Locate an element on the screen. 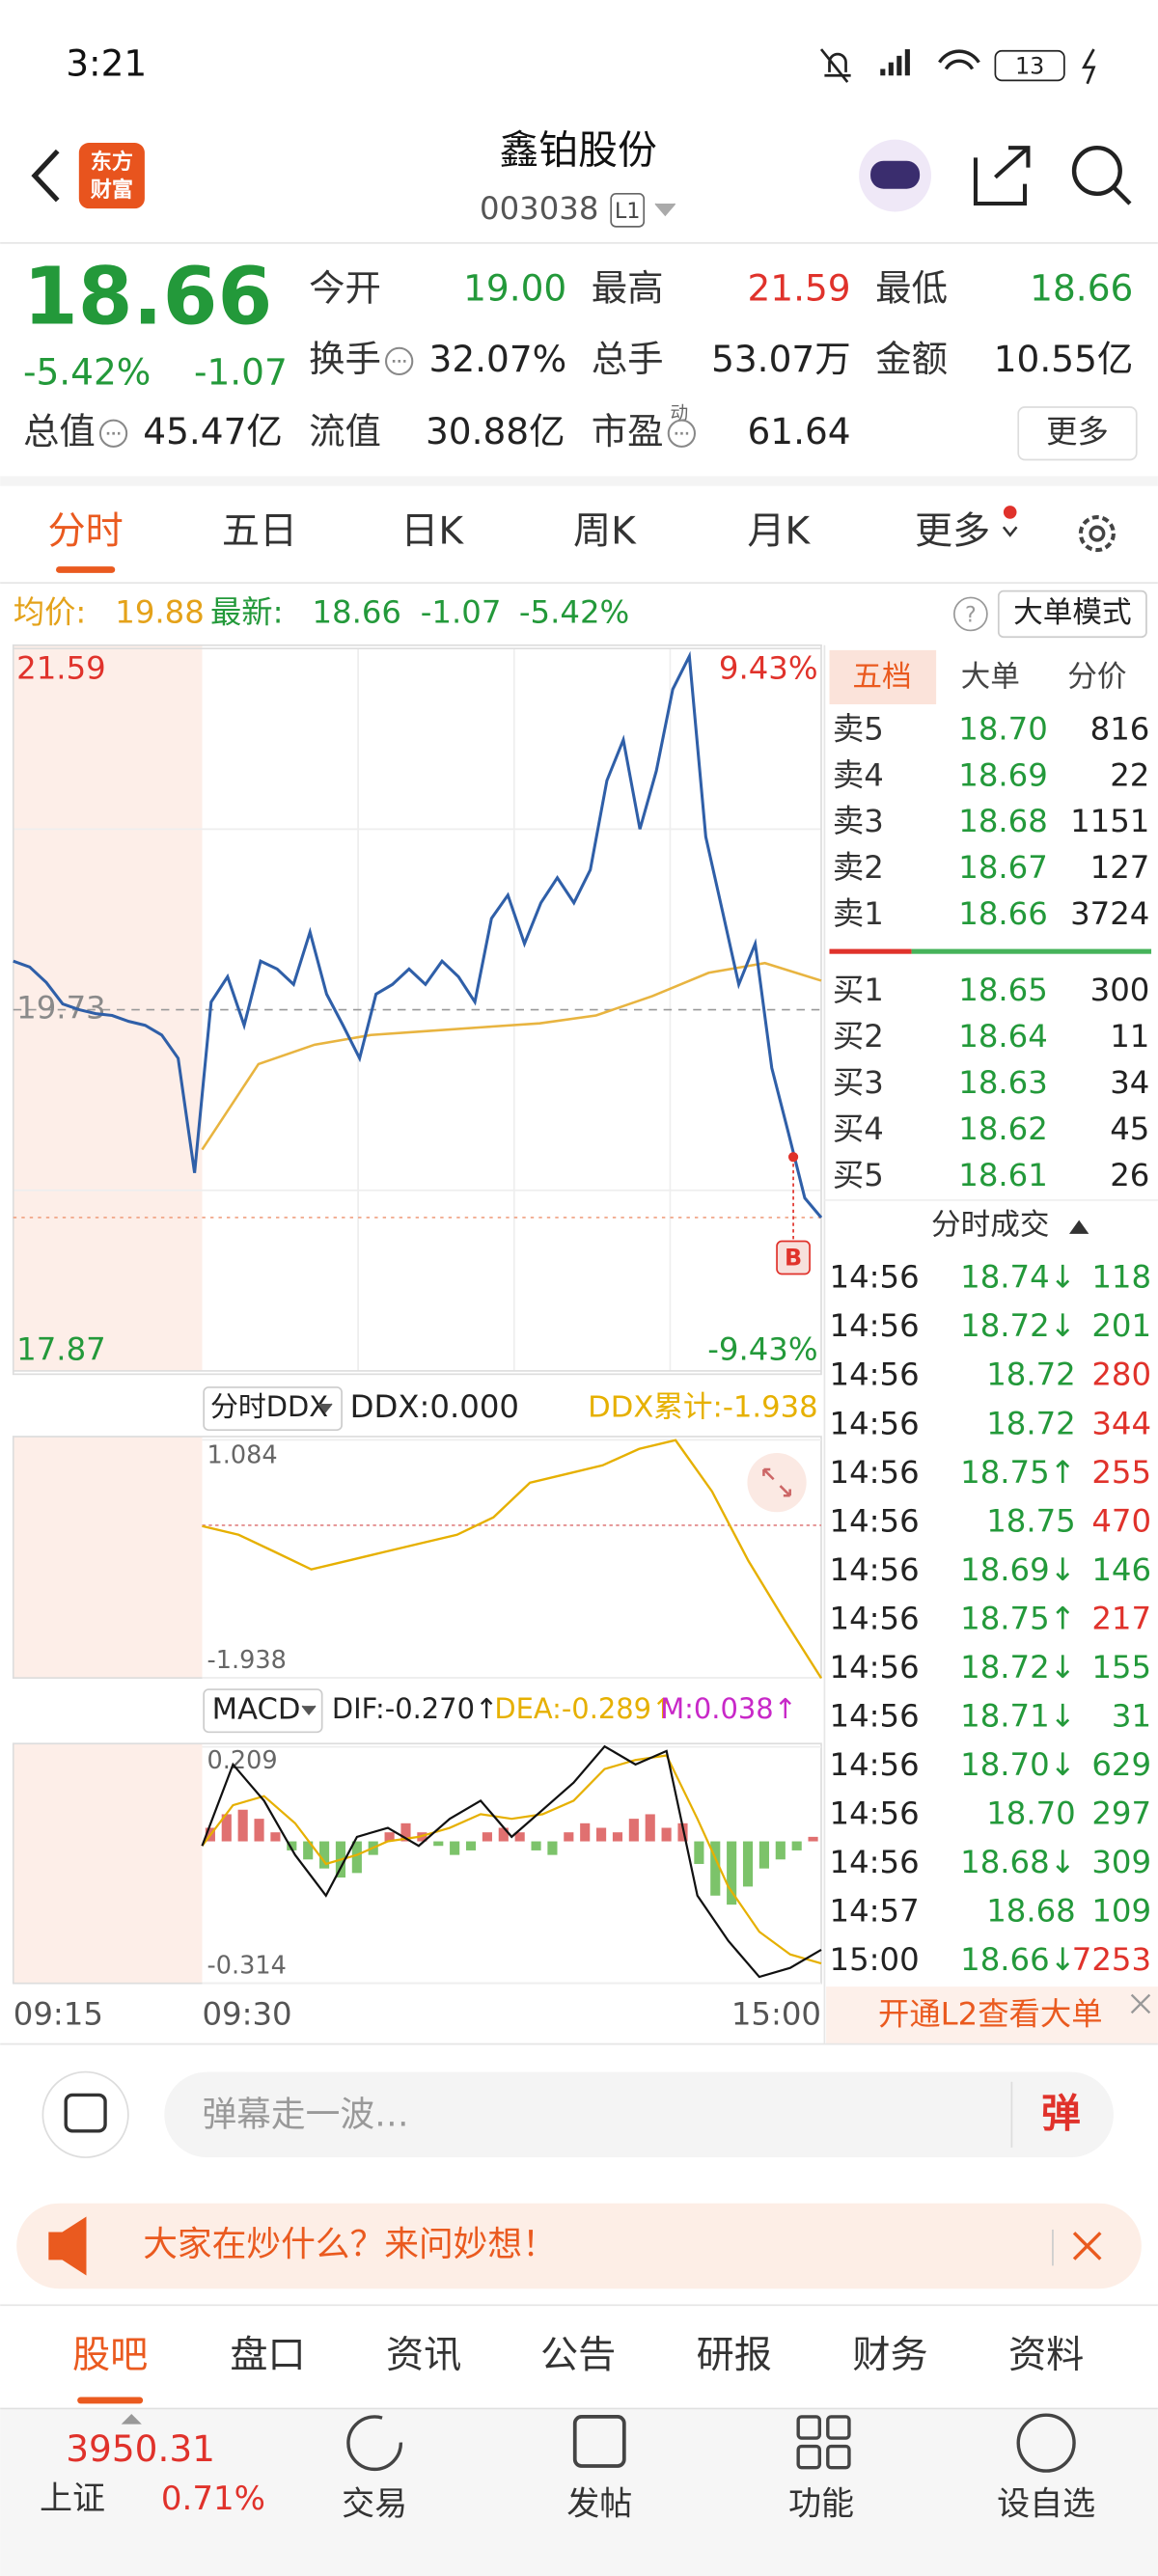  trade-price: 18.72 is located at coordinates (1031, 1423).